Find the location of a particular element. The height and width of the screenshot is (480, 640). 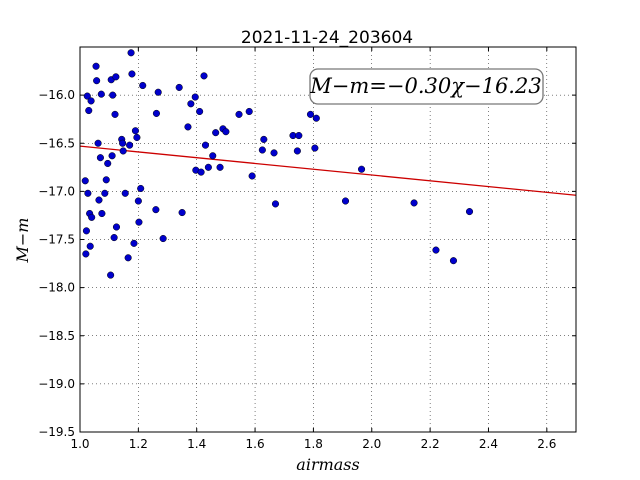

fit-line is located at coordinates (328, 170).